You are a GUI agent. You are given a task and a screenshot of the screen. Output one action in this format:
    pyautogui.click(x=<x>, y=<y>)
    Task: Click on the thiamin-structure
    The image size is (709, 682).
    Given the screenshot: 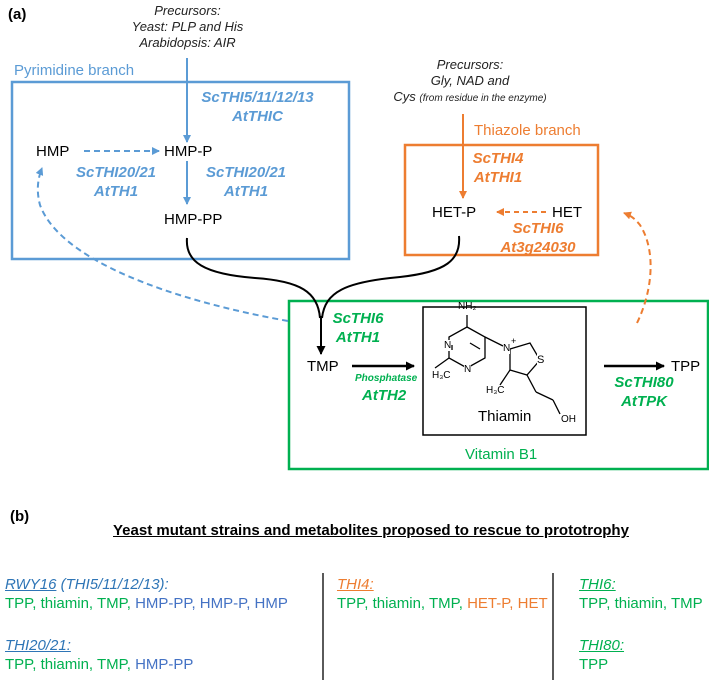 What is the action you would take?
    pyautogui.click(x=497, y=365)
    